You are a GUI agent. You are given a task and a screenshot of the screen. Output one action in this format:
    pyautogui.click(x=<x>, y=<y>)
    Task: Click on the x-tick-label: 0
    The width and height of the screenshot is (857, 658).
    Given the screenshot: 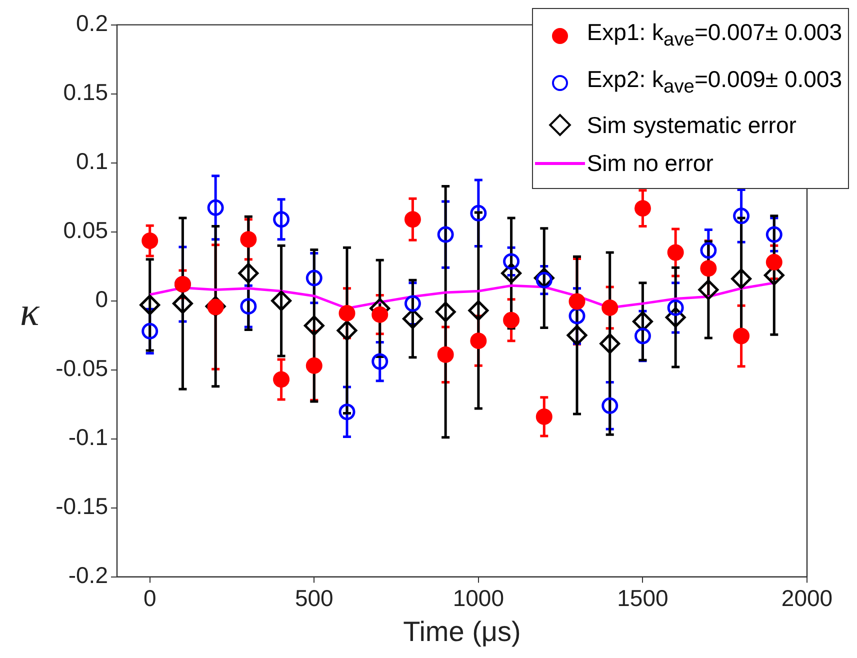 What is the action you would take?
    pyautogui.click(x=149, y=597)
    